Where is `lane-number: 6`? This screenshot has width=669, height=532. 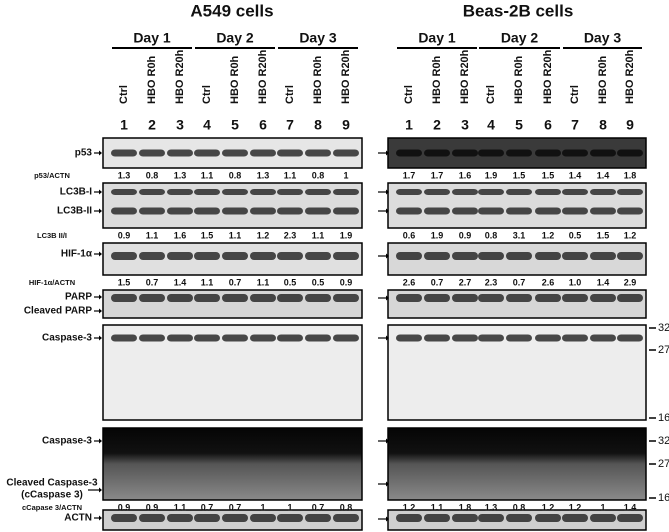
lane-number: 6 is located at coordinates (263, 125).